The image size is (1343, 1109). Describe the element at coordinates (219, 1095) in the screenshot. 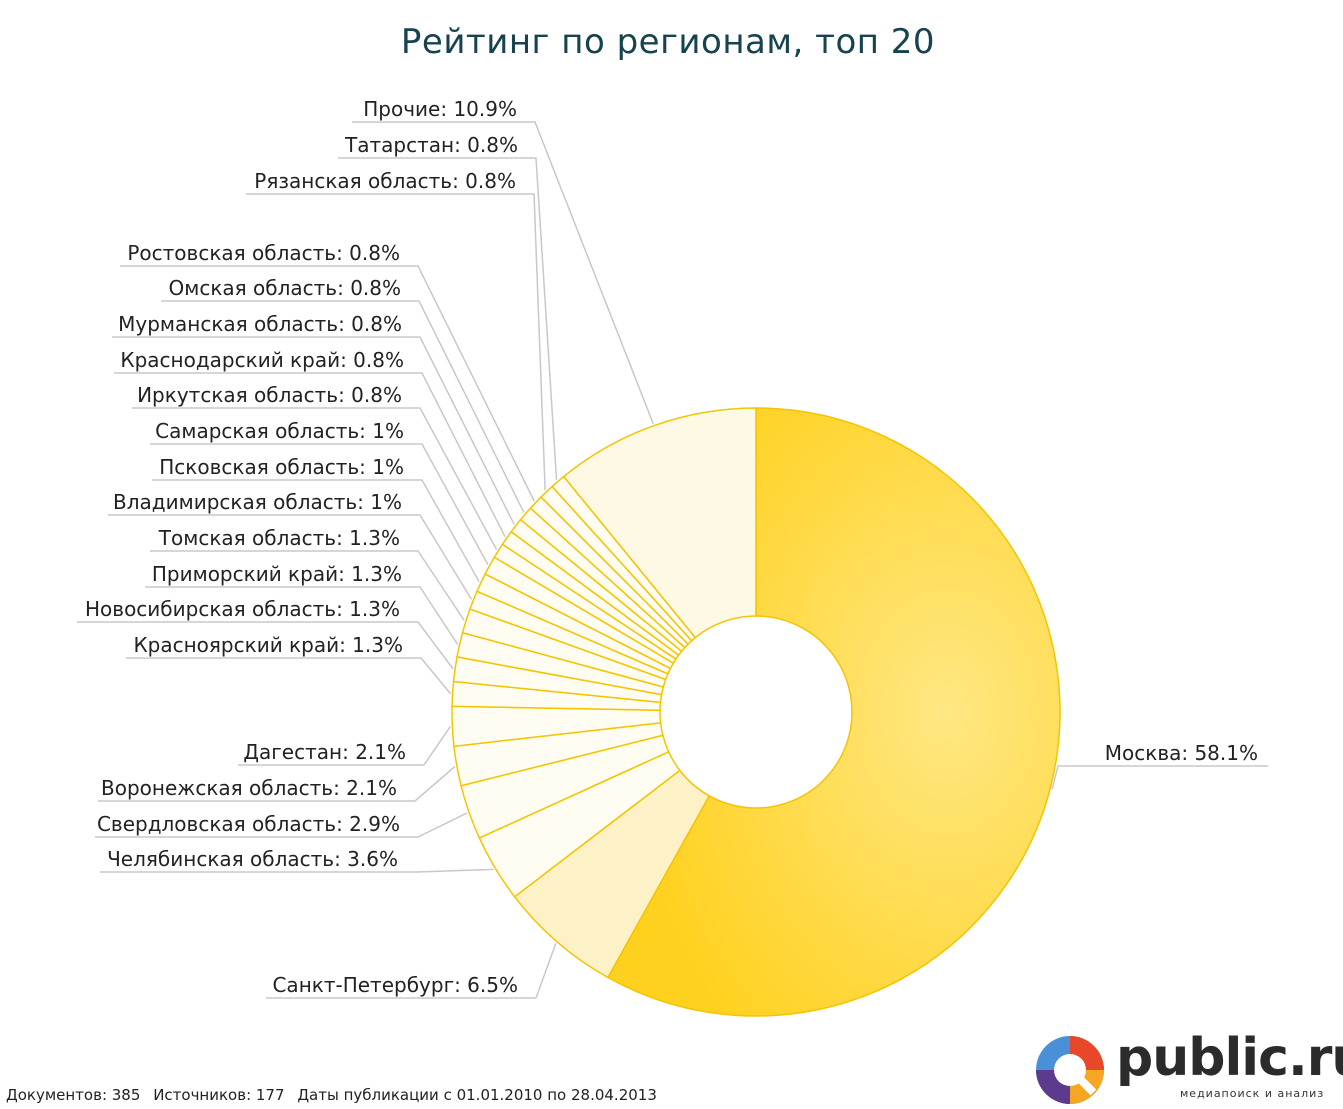

I see `sources-count: Источников: 177` at that location.